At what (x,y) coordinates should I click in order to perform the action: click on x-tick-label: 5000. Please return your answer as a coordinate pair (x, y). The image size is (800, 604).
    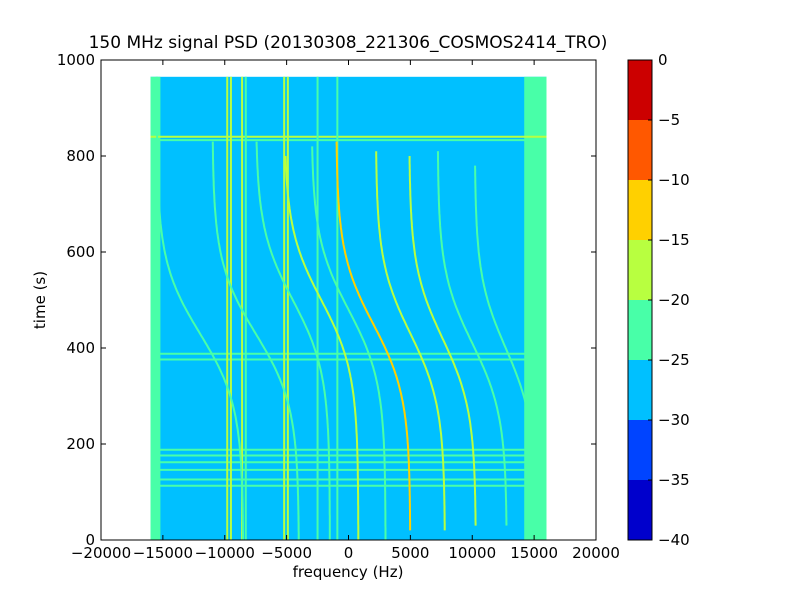
    Looking at the image, I should click on (410, 553).